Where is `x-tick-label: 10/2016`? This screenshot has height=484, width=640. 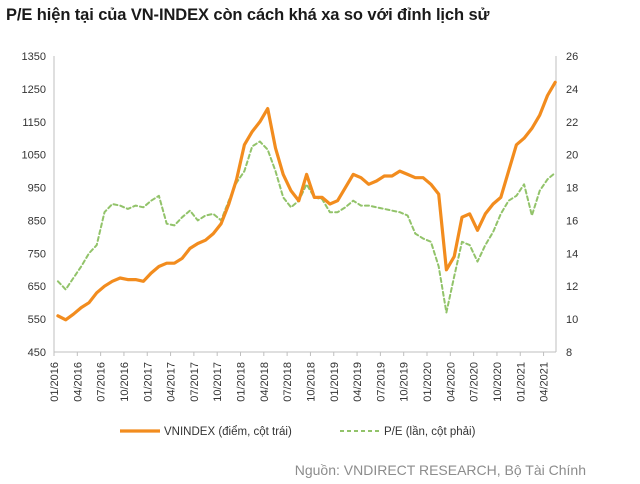
x-tick-label: 10/2016 is located at coordinates (125, 382).